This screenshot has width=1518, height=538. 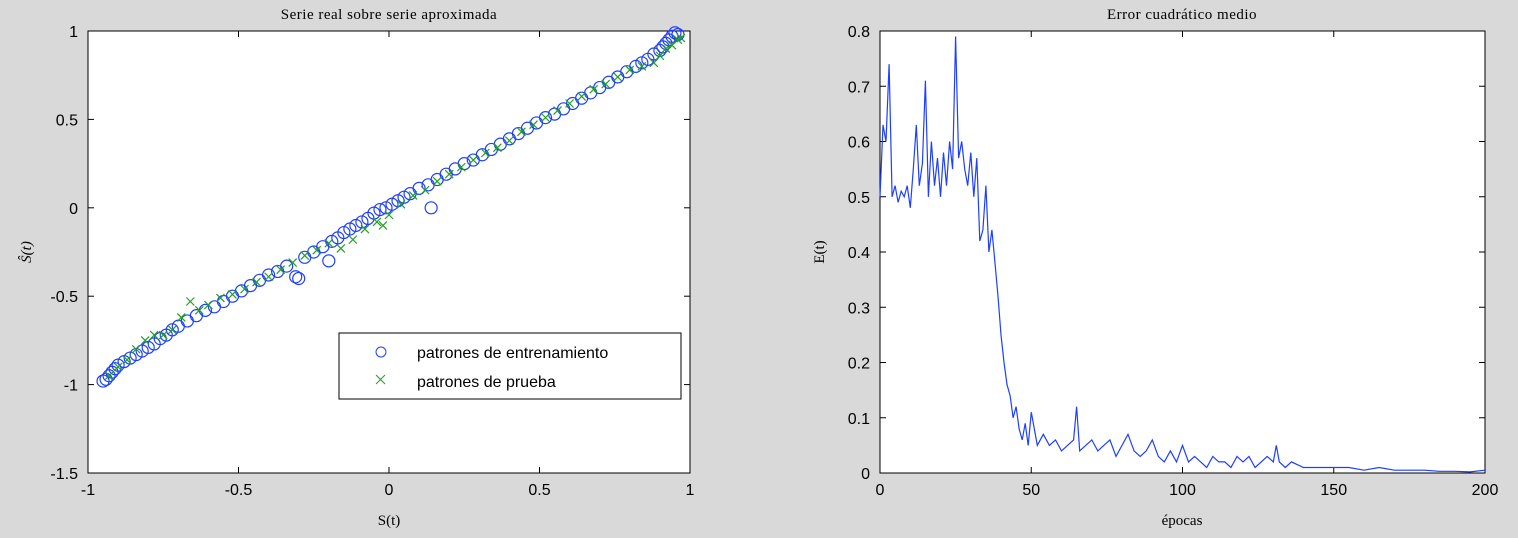 I want to click on legend-label-training: patrones de entrenamiento, so click(x=512, y=353).